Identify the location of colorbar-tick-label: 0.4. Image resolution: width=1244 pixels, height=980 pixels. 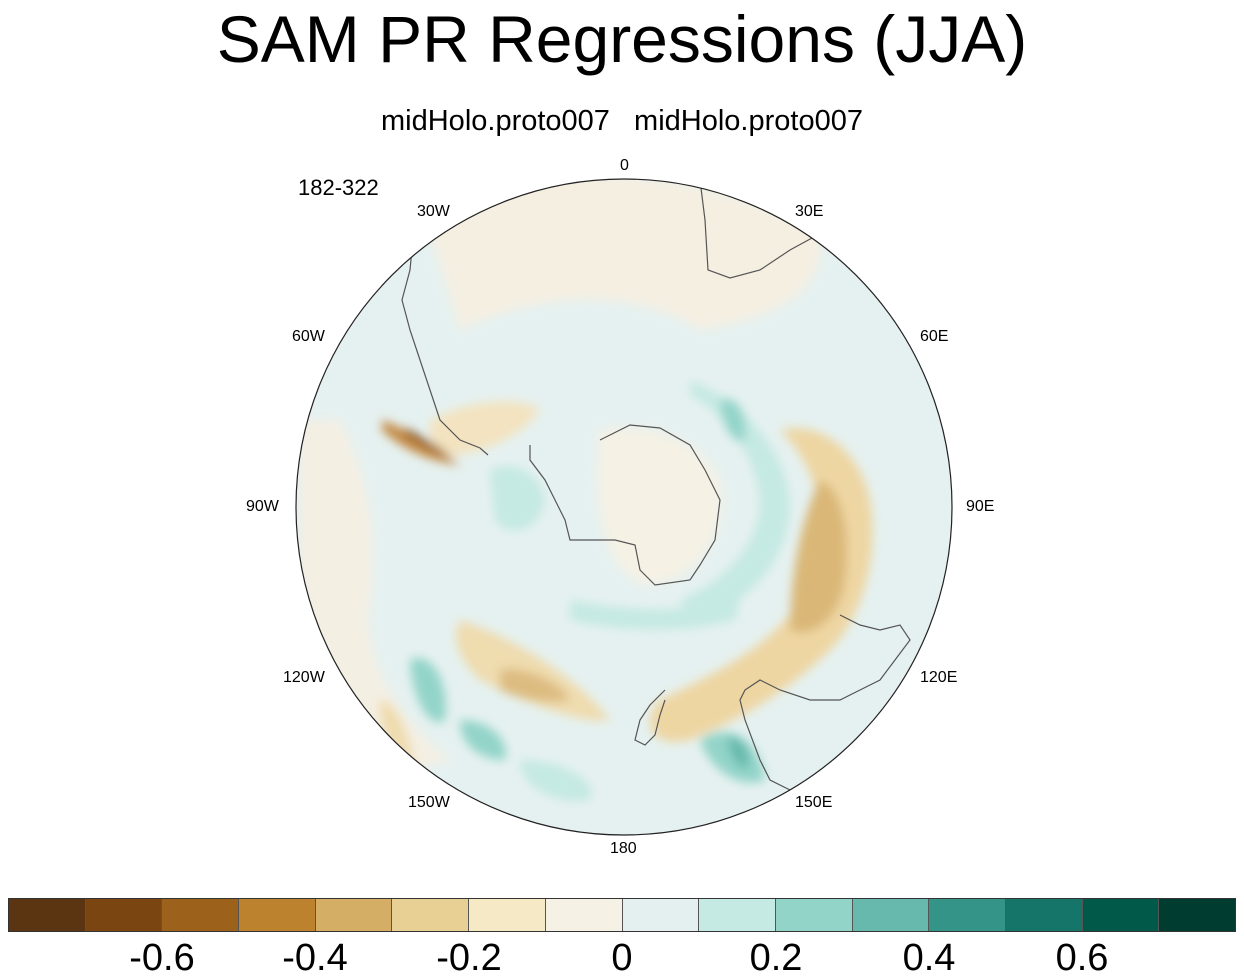
(929, 958).